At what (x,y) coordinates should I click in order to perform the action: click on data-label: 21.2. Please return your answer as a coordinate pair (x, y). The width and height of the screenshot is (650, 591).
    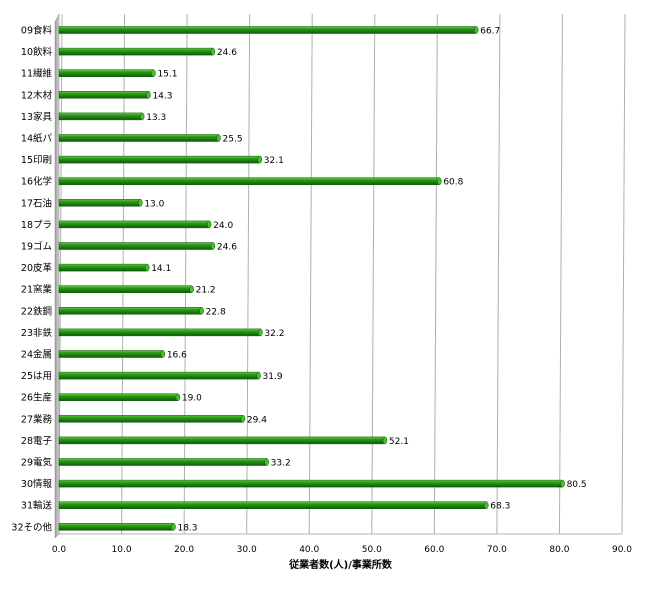
    Looking at the image, I should click on (206, 291).